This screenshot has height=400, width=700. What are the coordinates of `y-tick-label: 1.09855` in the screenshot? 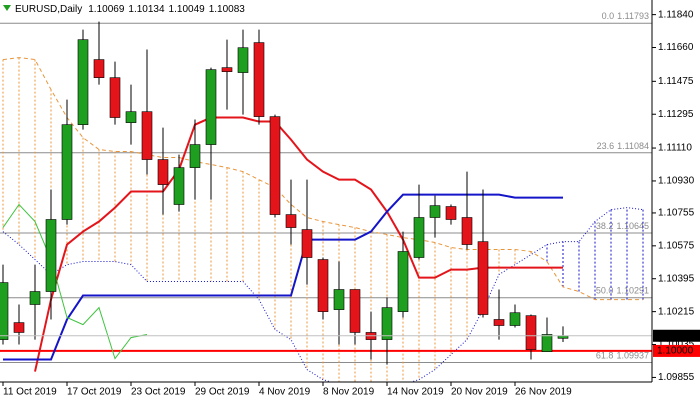 It's located at (676, 377).